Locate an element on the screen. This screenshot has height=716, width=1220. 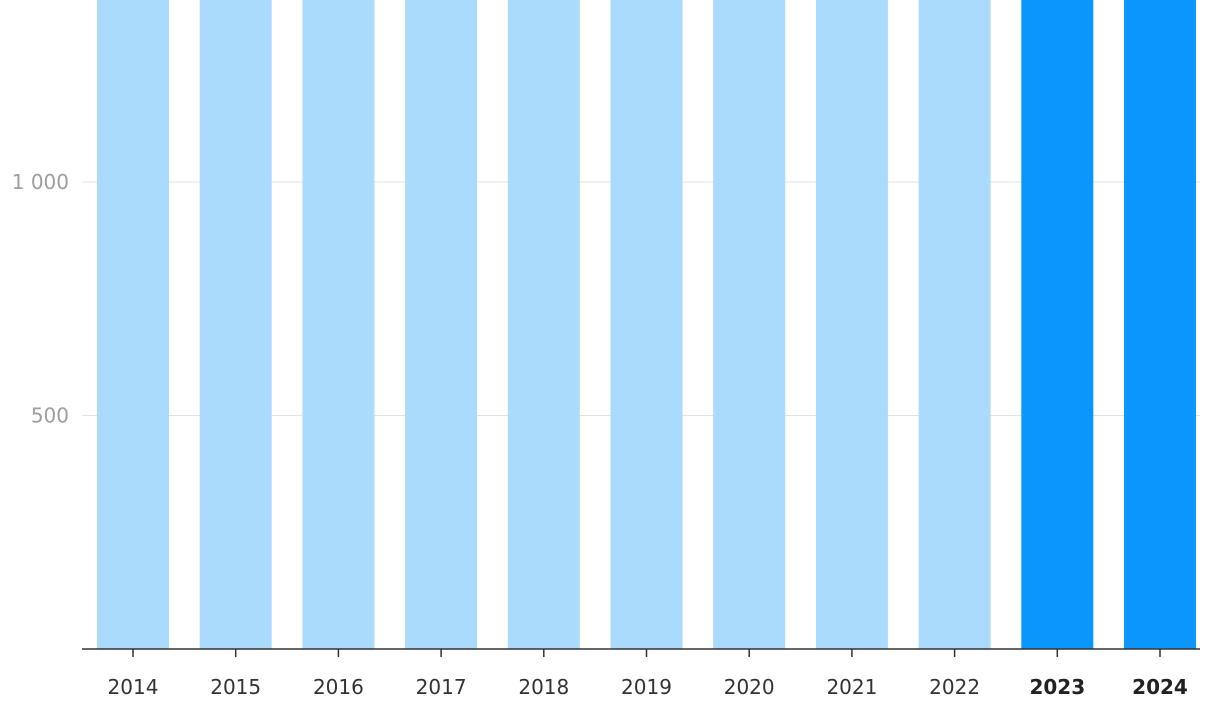
x-tick-label-2022: 2022 is located at coordinates (954, 687).